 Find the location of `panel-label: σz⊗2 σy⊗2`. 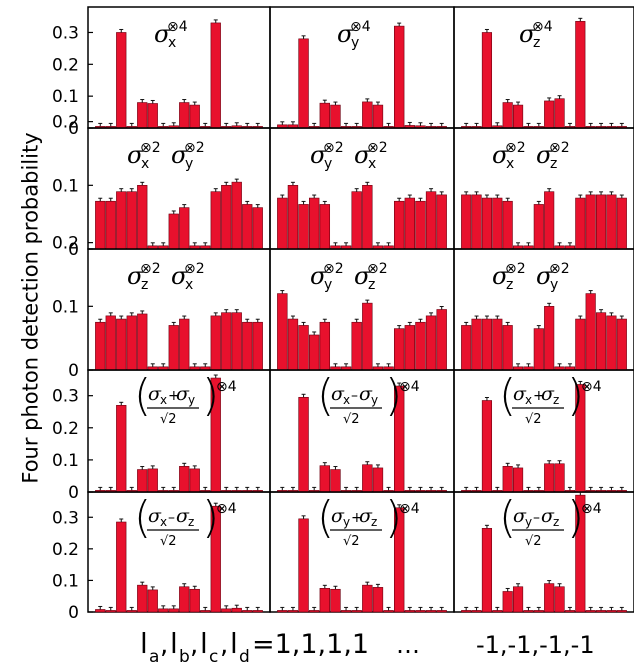

panel-label: σz⊗2 σy⊗2 is located at coordinates (531, 277).